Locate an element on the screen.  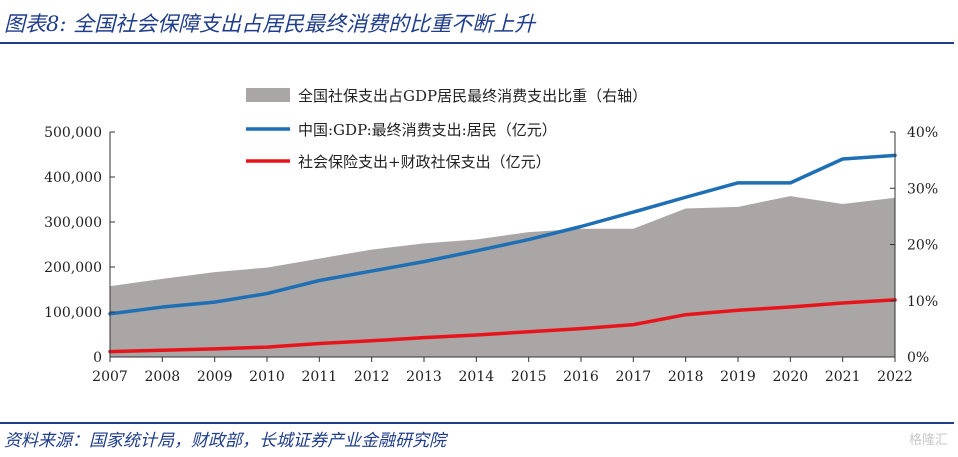
chart-title: 图表8: 全国社会保障支出占居民最终消费的比重不断上升 is located at coordinates (270, 24).